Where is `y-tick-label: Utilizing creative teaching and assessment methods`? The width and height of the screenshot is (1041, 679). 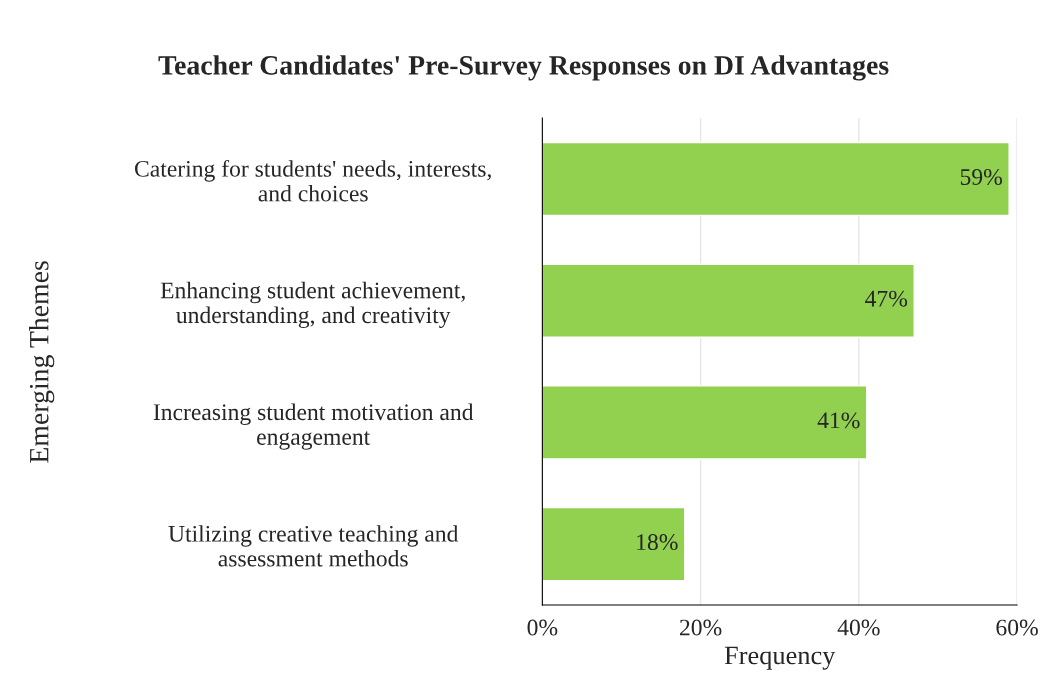 y-tick-label: Utilizing creative teaching and assessment methods is located at coordinates (313, 546).